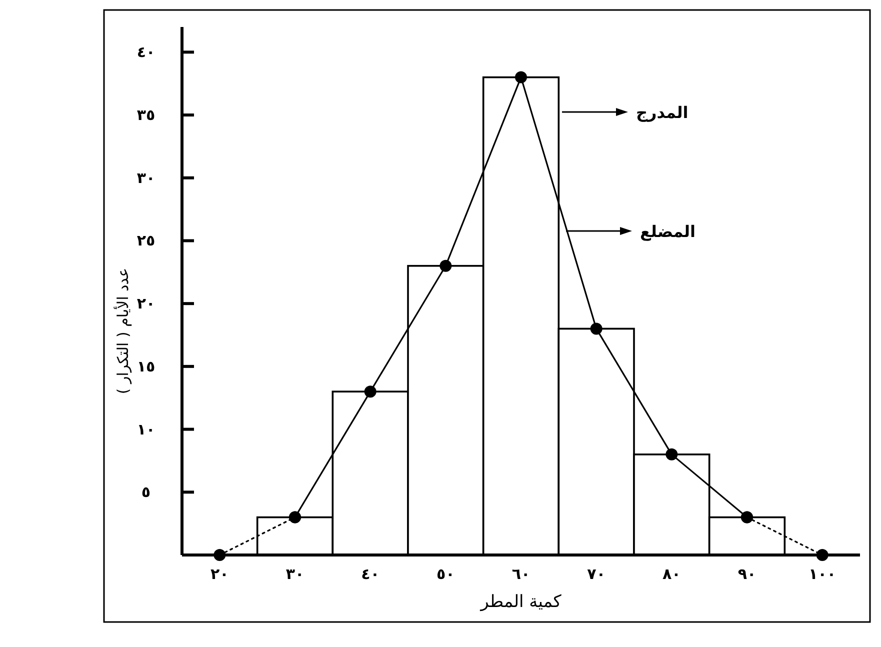 The height and width of the screenshot is (647, 881). What do you see at coordinates (370, 574) in the screenshot?
I see `x-tick-label: ٤٠` at bounding box center [370, 574].